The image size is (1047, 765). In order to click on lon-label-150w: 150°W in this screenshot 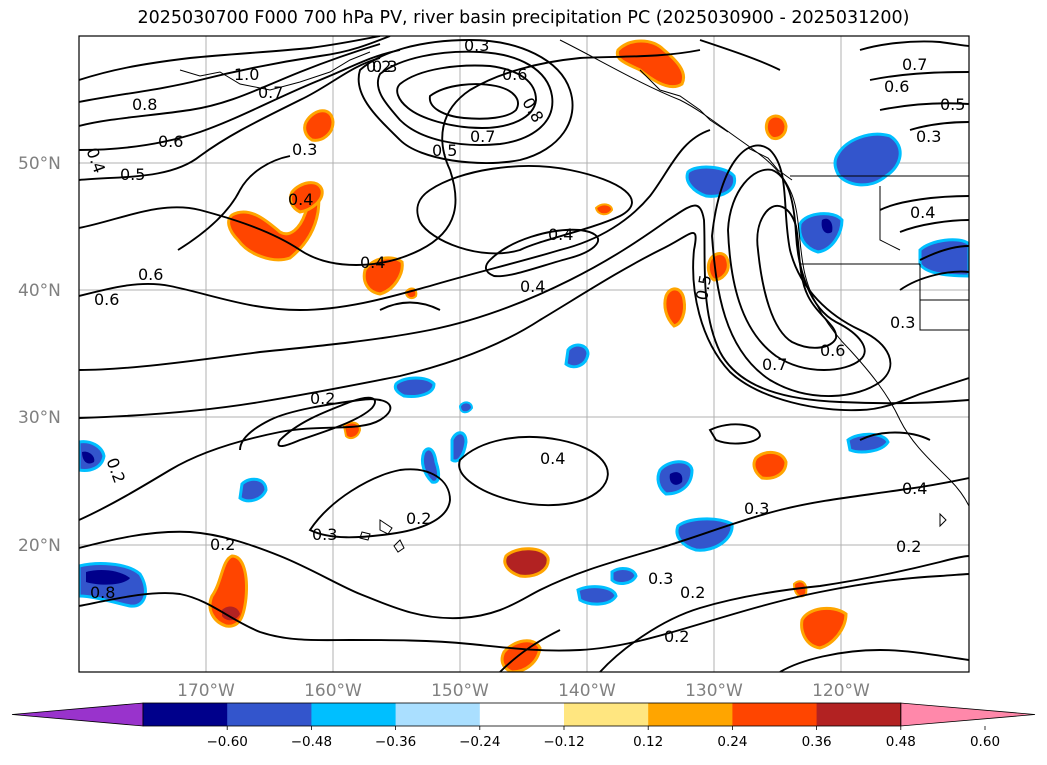, I will do `click(460, 691)`.